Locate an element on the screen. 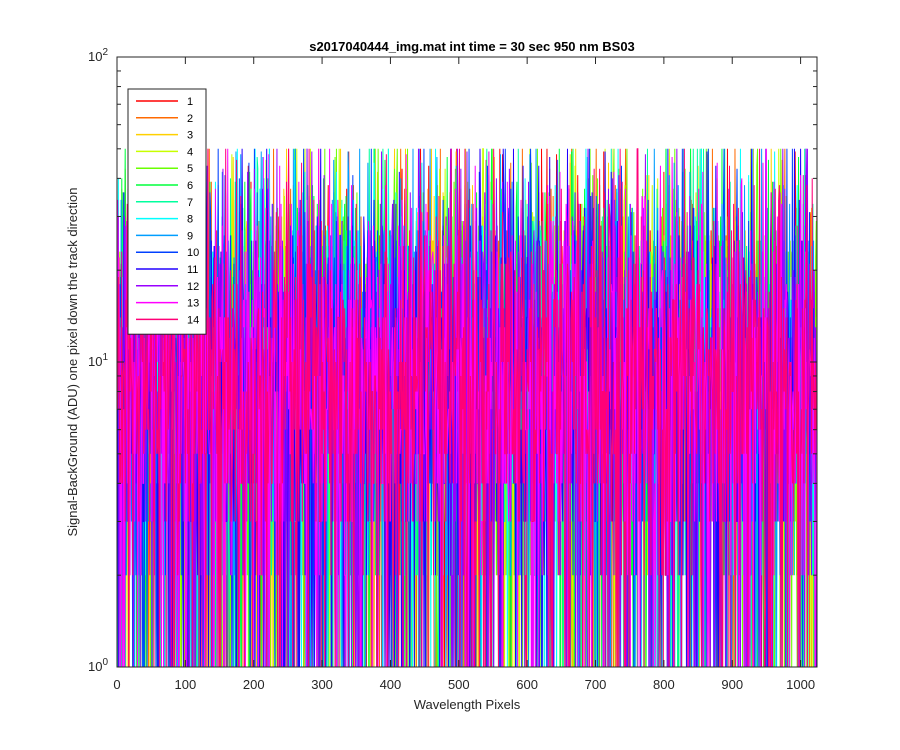 The height and width of the screenshot is (750, 900). legend-label-10: 10 is located at coordinates (193, 253).